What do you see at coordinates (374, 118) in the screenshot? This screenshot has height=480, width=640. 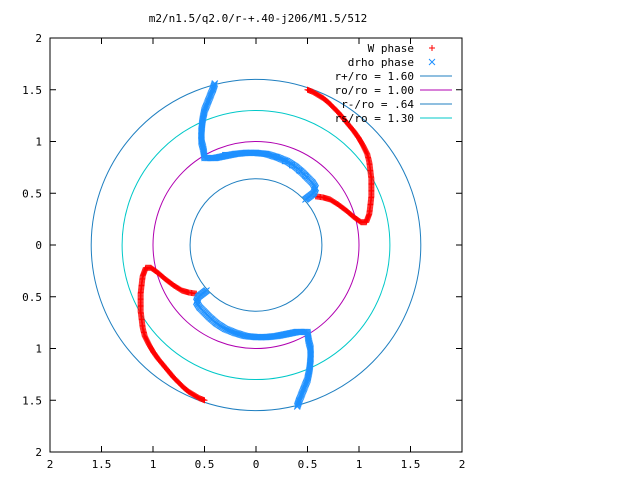 I see `legend-label: rs/ro = 1.30` at bounding box center [374, 118].